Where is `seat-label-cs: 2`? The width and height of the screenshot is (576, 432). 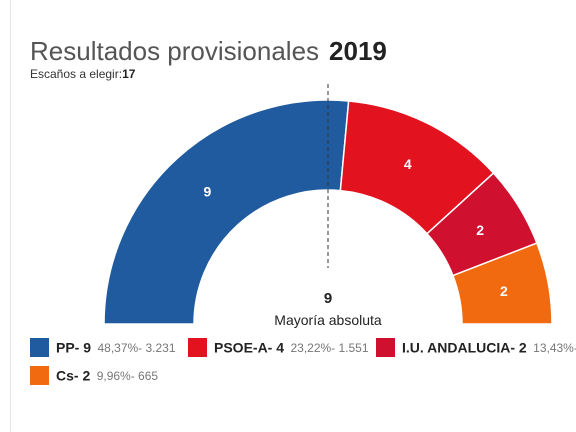
seat-label-cs: 2 is located at coordinates (504, 291).